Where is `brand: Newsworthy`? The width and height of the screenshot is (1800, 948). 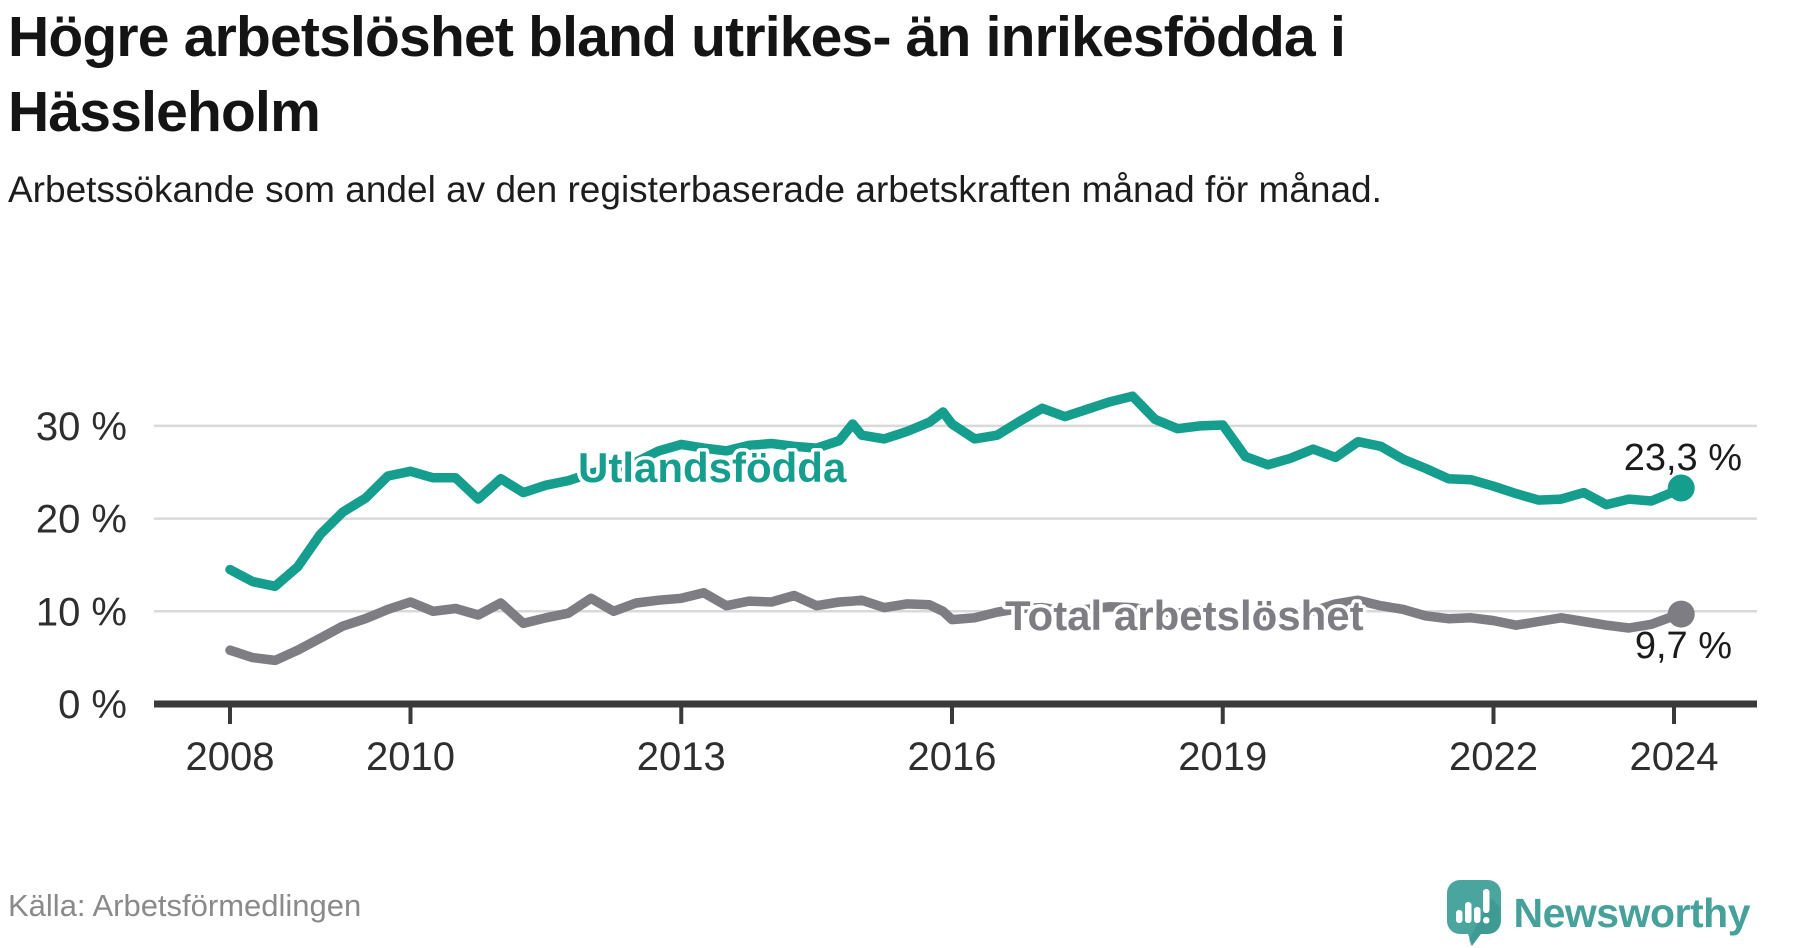
brand: Newsworthy is located at coordinates (1598, 913).